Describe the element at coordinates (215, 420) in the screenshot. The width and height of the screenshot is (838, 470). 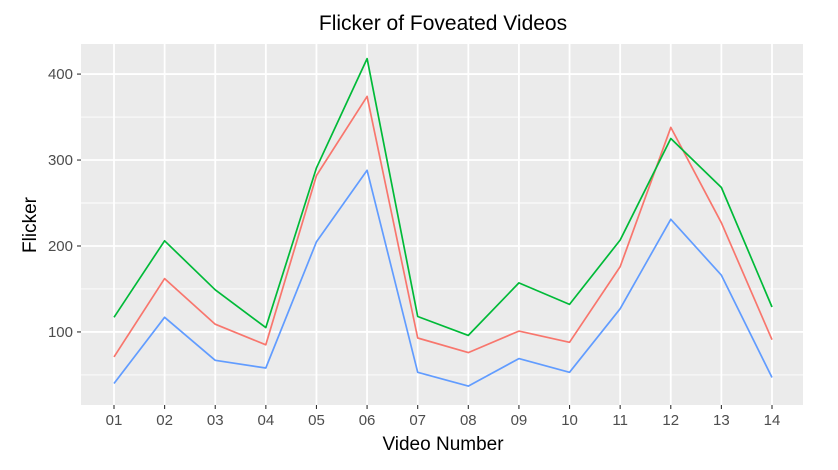
I see `x-tick-label: 03` at that location.